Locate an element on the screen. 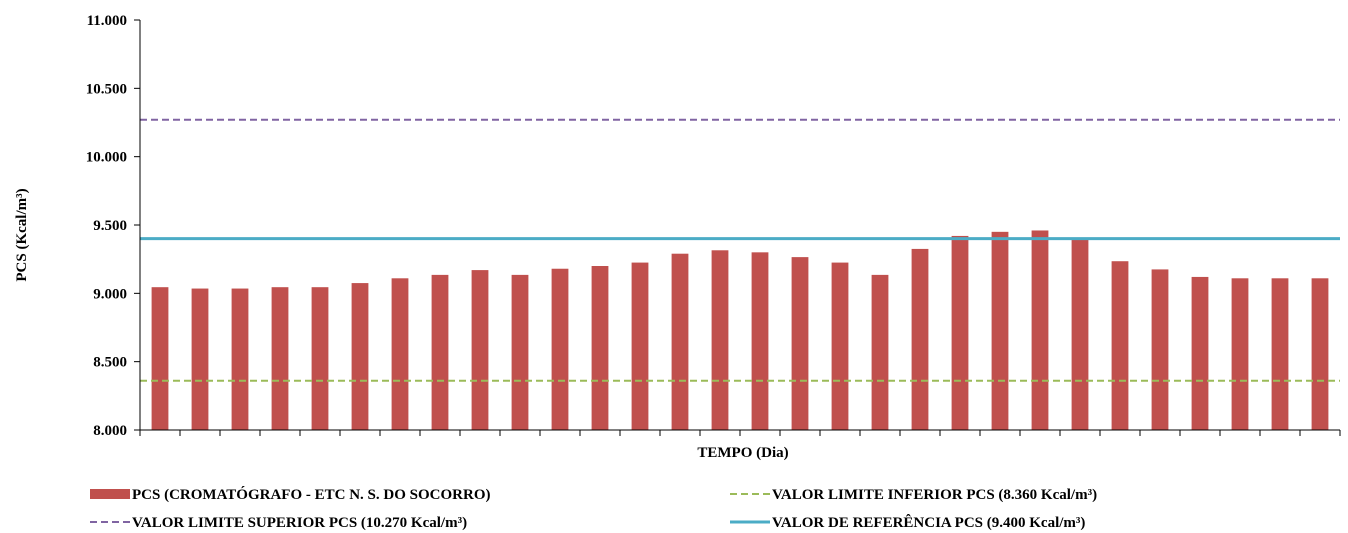 Image resolution: width=1348 pixels, height=533 pixels. y-tick-label: 10.000 is located at coordinates (106, 158).